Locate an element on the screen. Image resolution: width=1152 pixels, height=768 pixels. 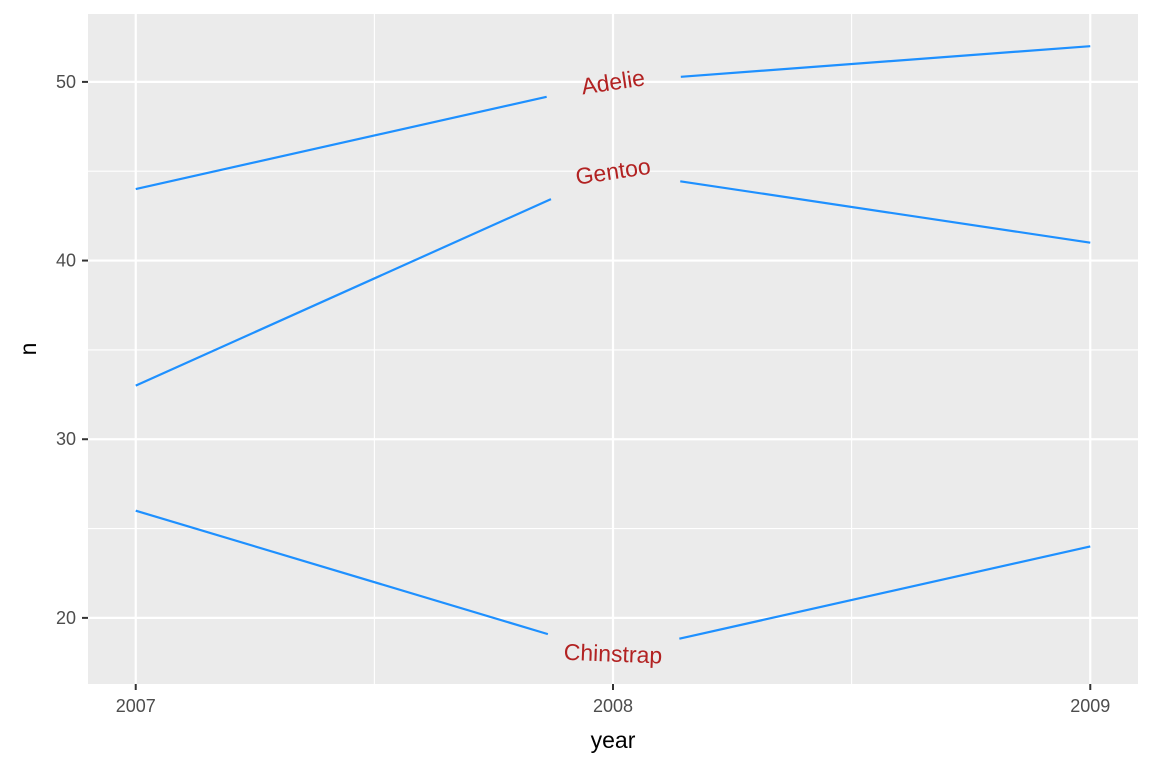
x-tick-label: 2008 is located at coordinates (613, 706).